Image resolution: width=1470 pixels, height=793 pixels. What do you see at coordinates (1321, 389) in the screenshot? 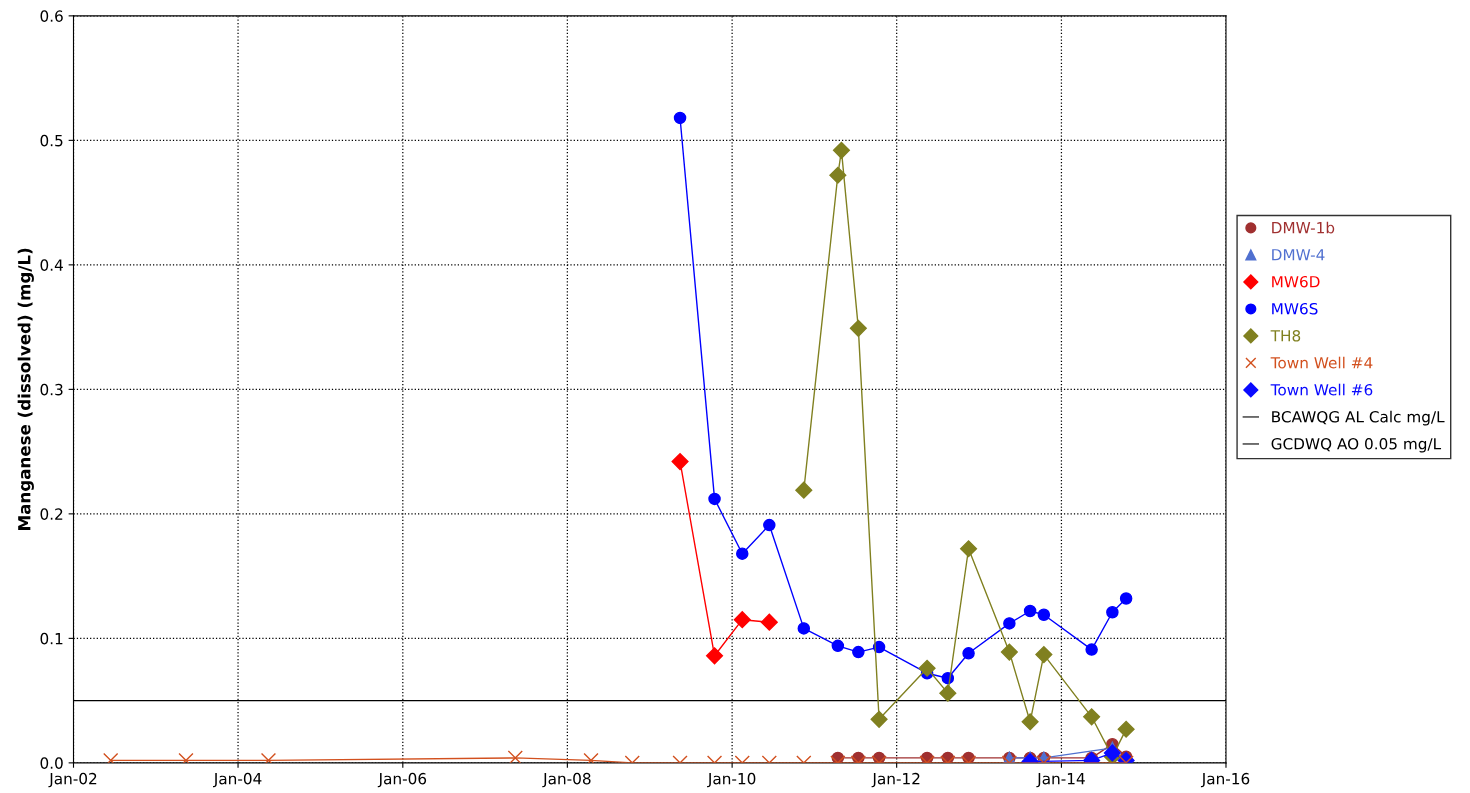
I see `legend-label: Town Well #6` at bounding box center [1321, 389].